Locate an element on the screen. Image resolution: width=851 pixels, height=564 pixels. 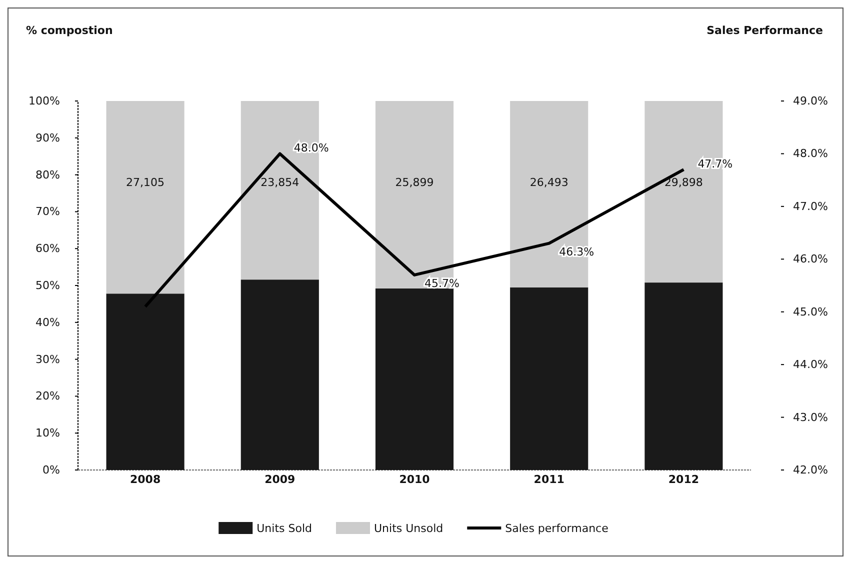
y-tick-label: 70% is located at coordinates (48, 211).